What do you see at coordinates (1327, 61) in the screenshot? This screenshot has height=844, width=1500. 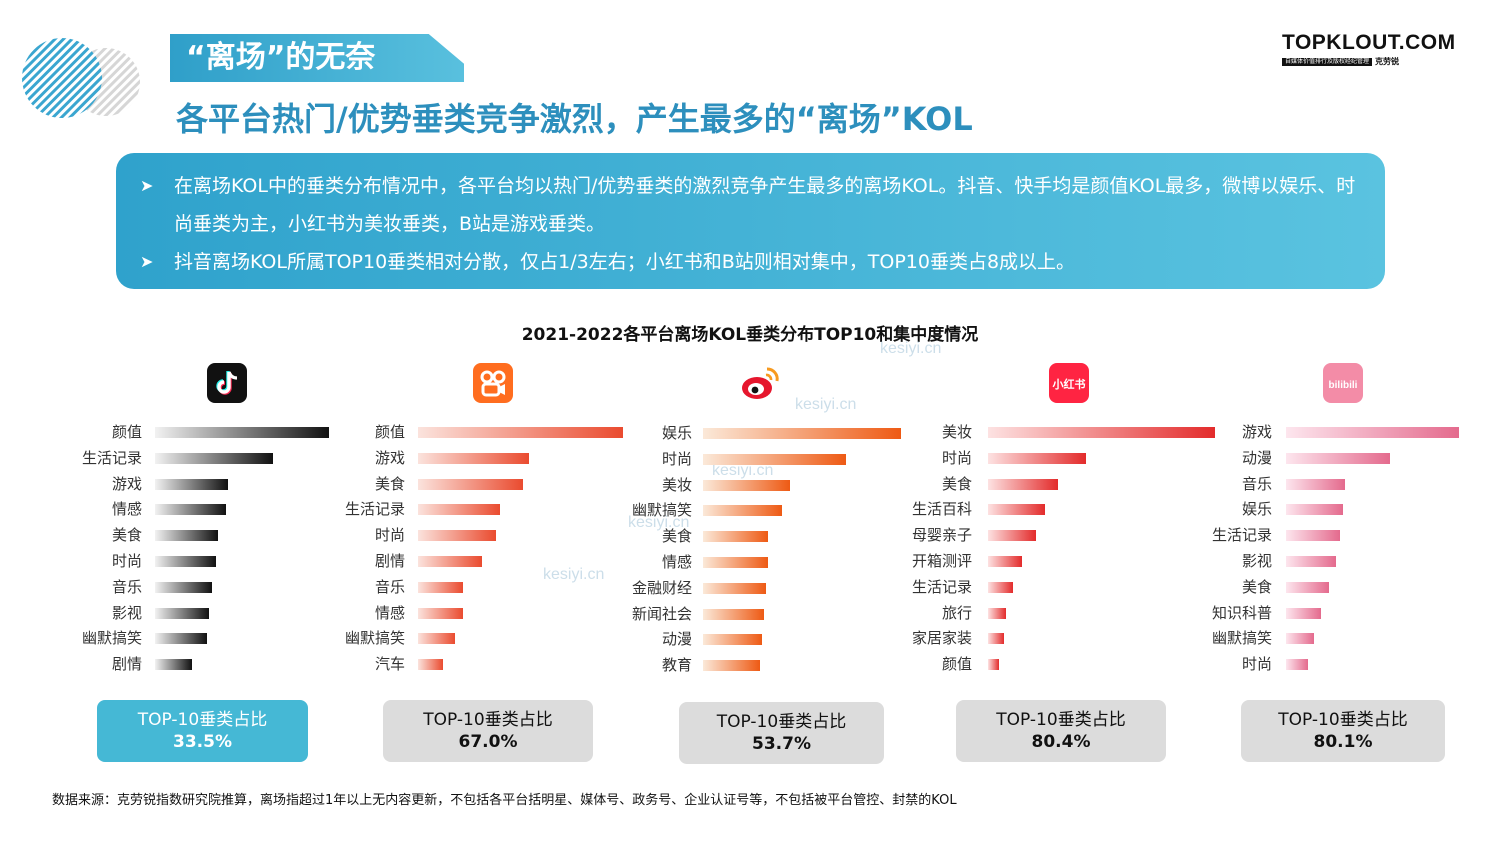 I see `brand-tagline: 自媒体价值排行及版权经纪管理` at bounding box center [1327, 61].